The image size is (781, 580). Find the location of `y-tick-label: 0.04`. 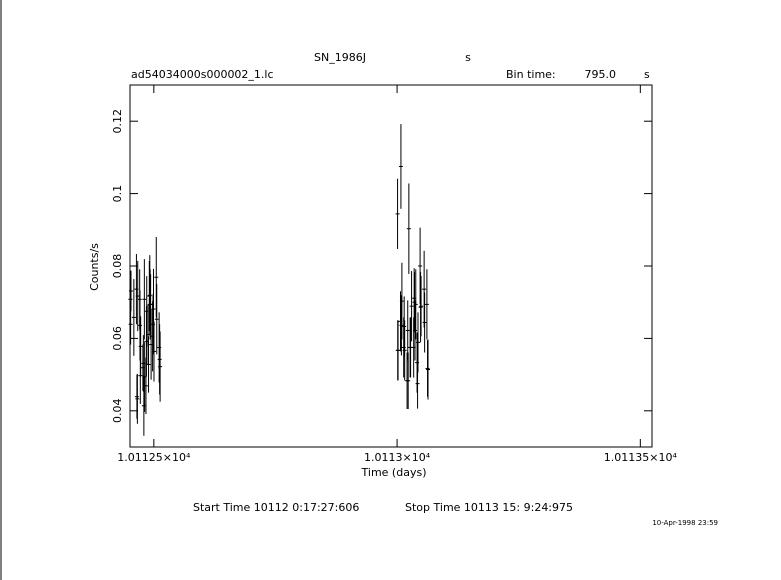

y-tick-label: 0.04 is located at coordinates (117, 411).